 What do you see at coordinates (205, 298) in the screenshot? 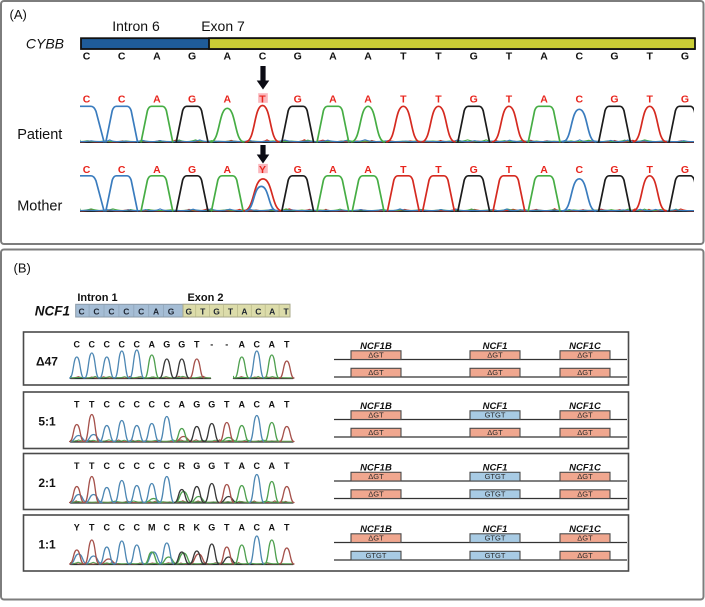
I see `svg-text: Exon 2` at bounding box center [205, 298].